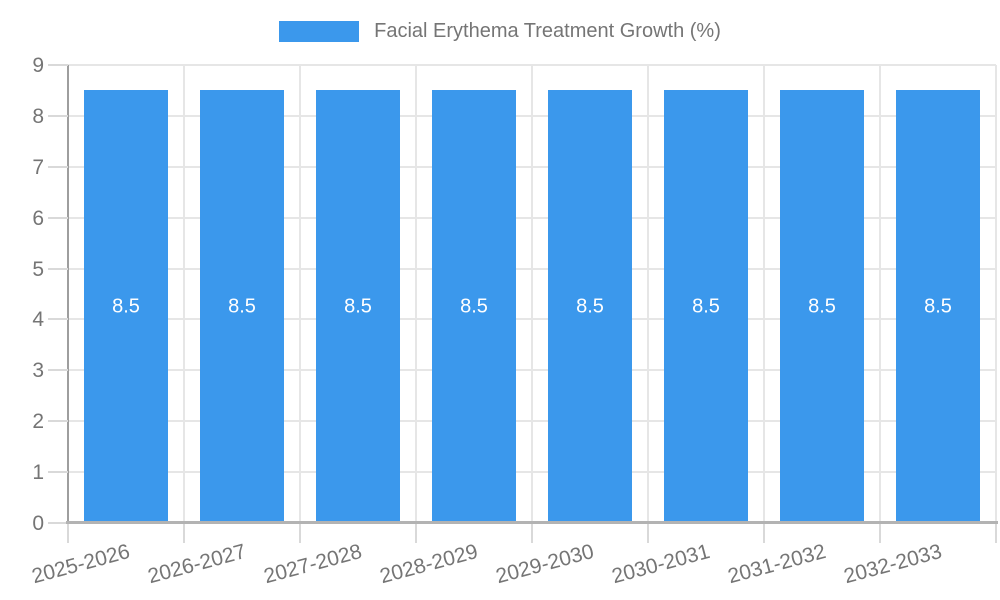 The height and width of the screenshot is (600, 1000). Describe the element at coordinates (38, 523) in the screenshot. I see `y-tick-label: 0` at that location.